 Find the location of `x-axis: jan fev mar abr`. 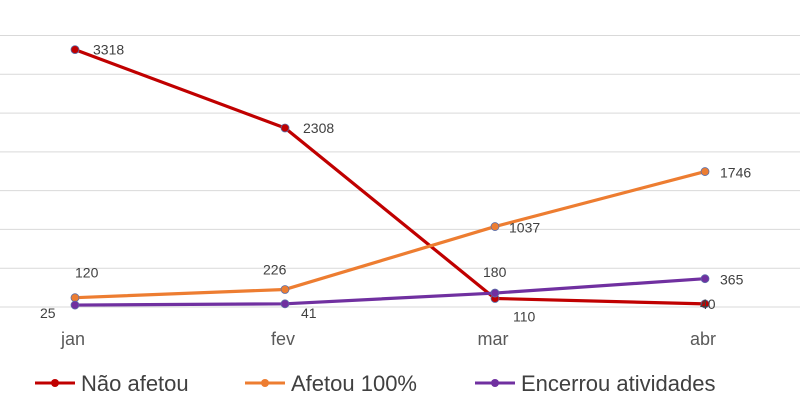

x-axis: jan fev mar abr is located at coordinates (388, 339).